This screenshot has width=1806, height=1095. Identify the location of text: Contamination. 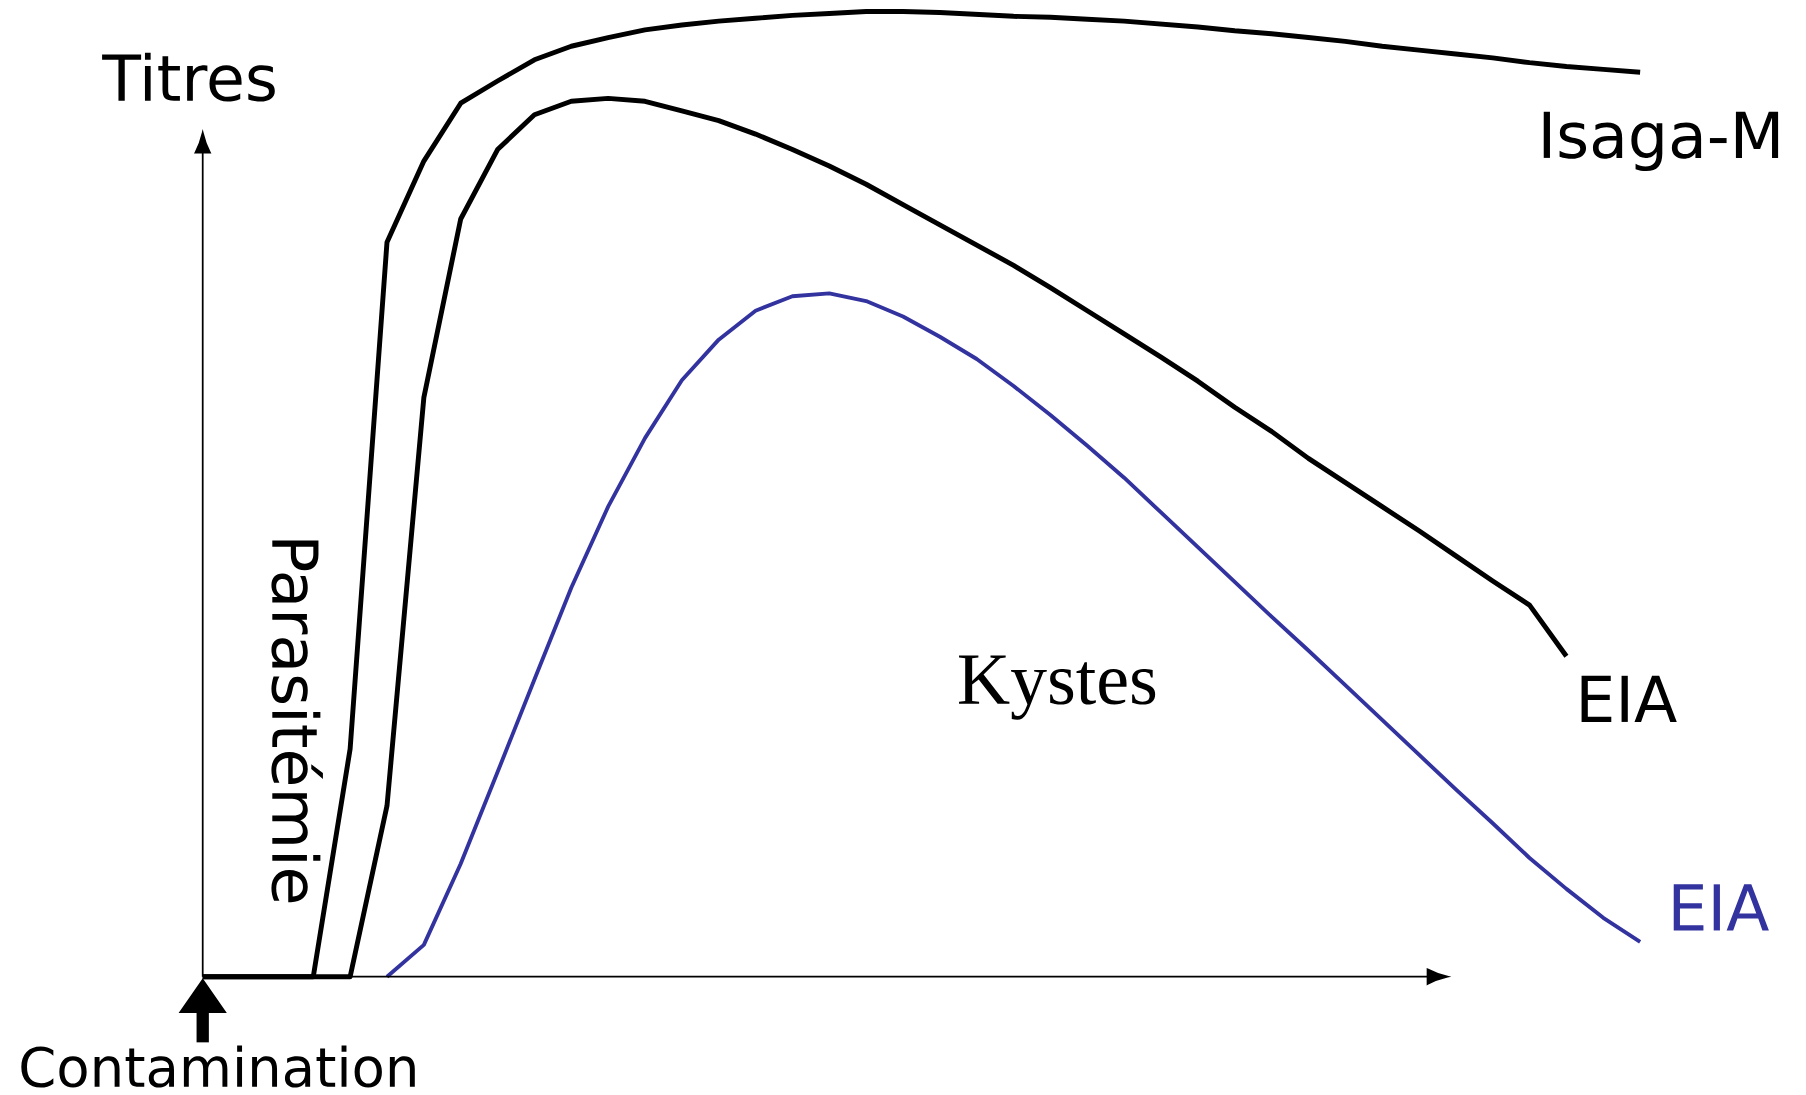
(218, 1066).